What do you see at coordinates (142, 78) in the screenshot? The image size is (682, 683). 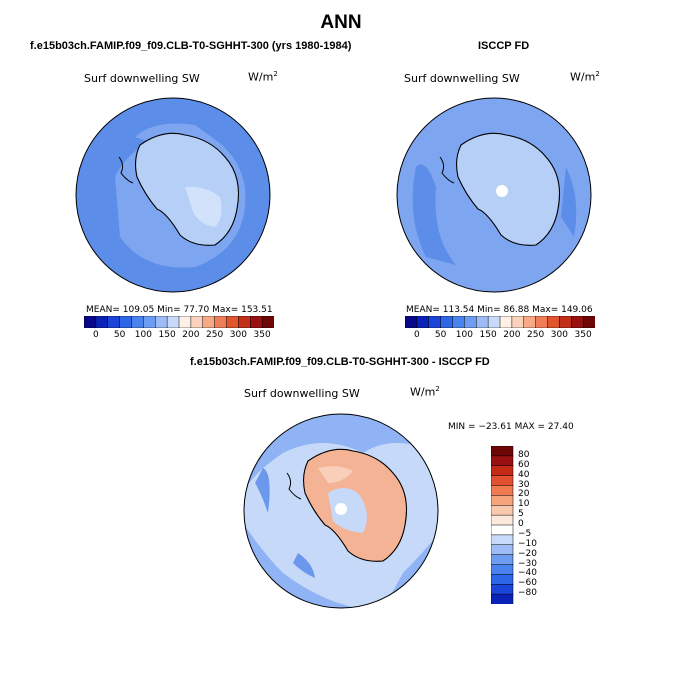 I see `panel-1-field-label: Surf downwelling SW` at bounding box center [142, 78].